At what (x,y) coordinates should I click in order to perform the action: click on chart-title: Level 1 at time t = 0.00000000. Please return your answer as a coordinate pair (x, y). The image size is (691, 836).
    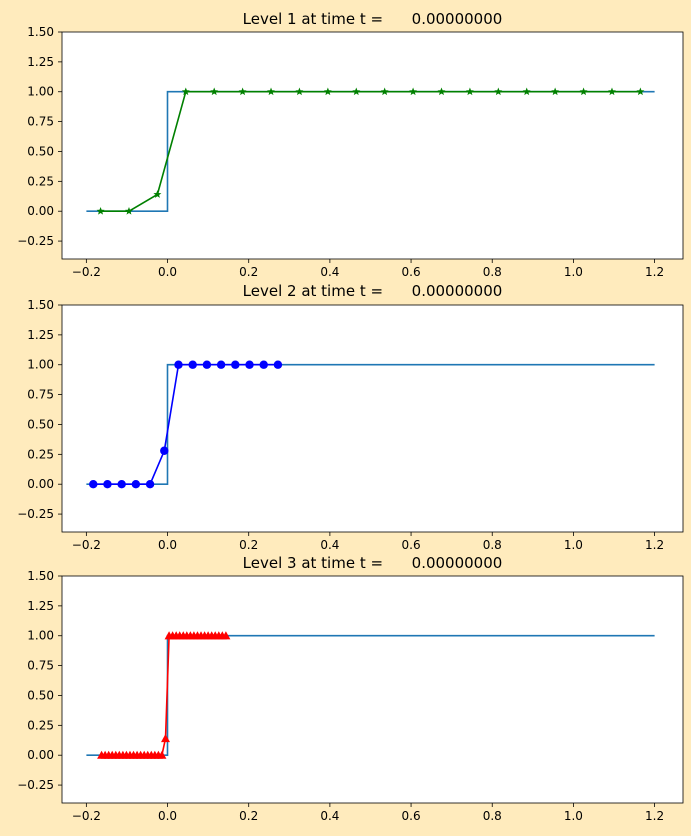
    Looking at the image, I should click on (373, 19).